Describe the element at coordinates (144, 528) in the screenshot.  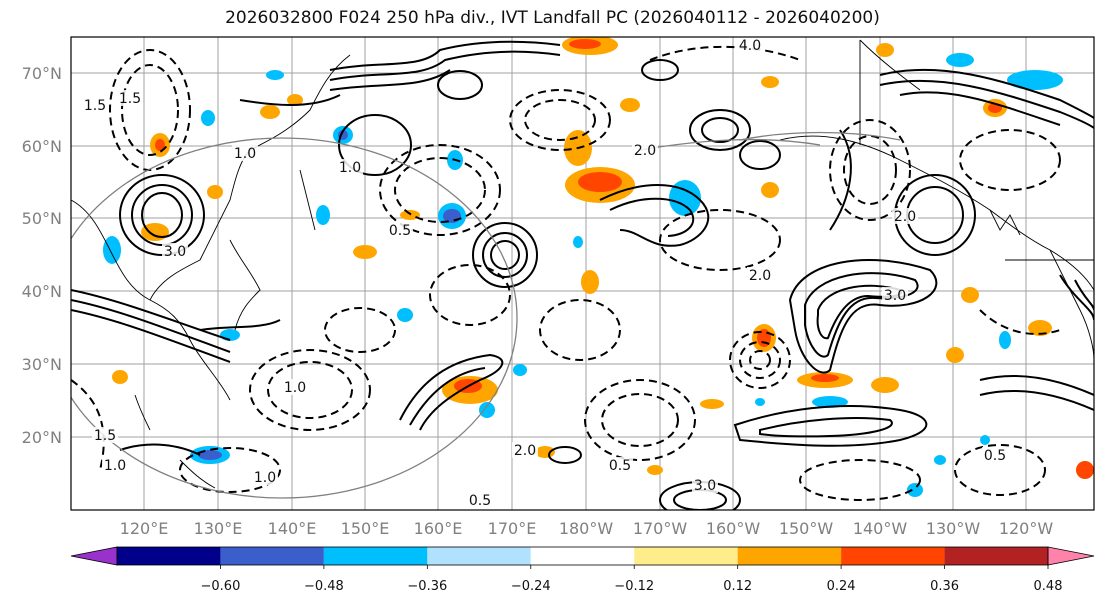
I see `longitude-label: 120°E` at that location.